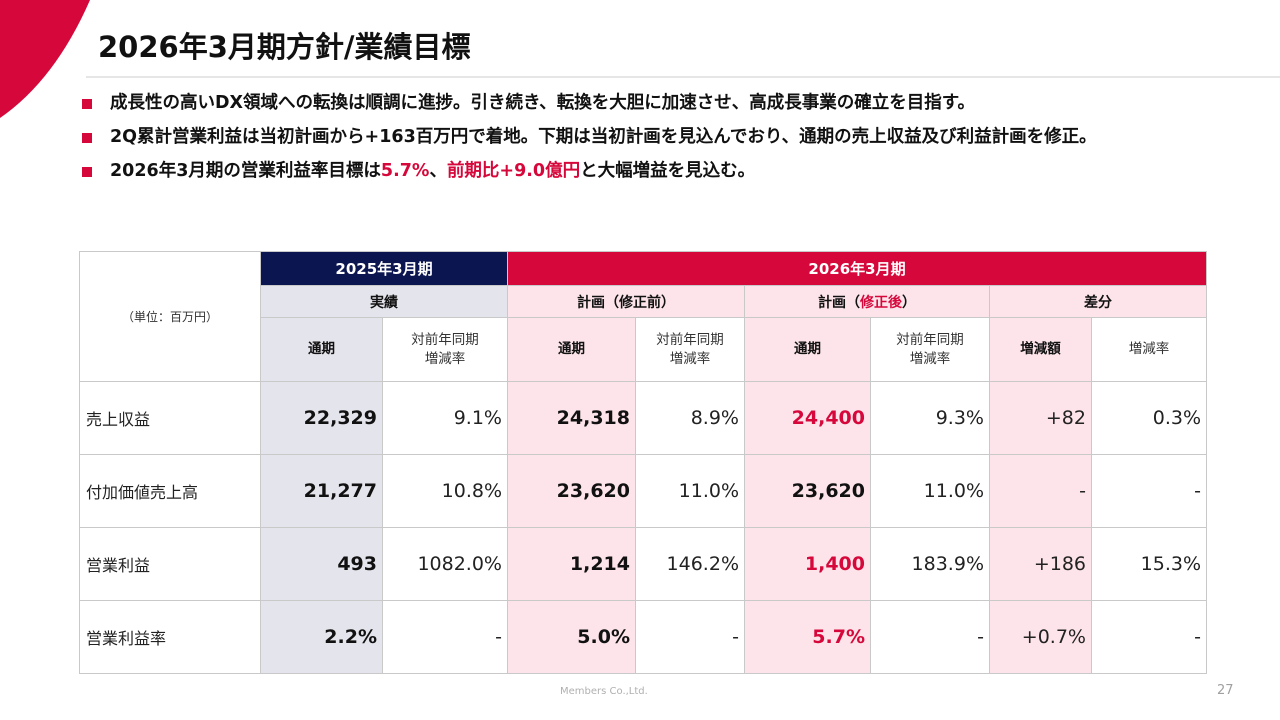 The height and width of the screenshot is (720, 1280). I want to click on bullet-text-part: 2026年3月期の営業利益率目標は, so click(245, 171).